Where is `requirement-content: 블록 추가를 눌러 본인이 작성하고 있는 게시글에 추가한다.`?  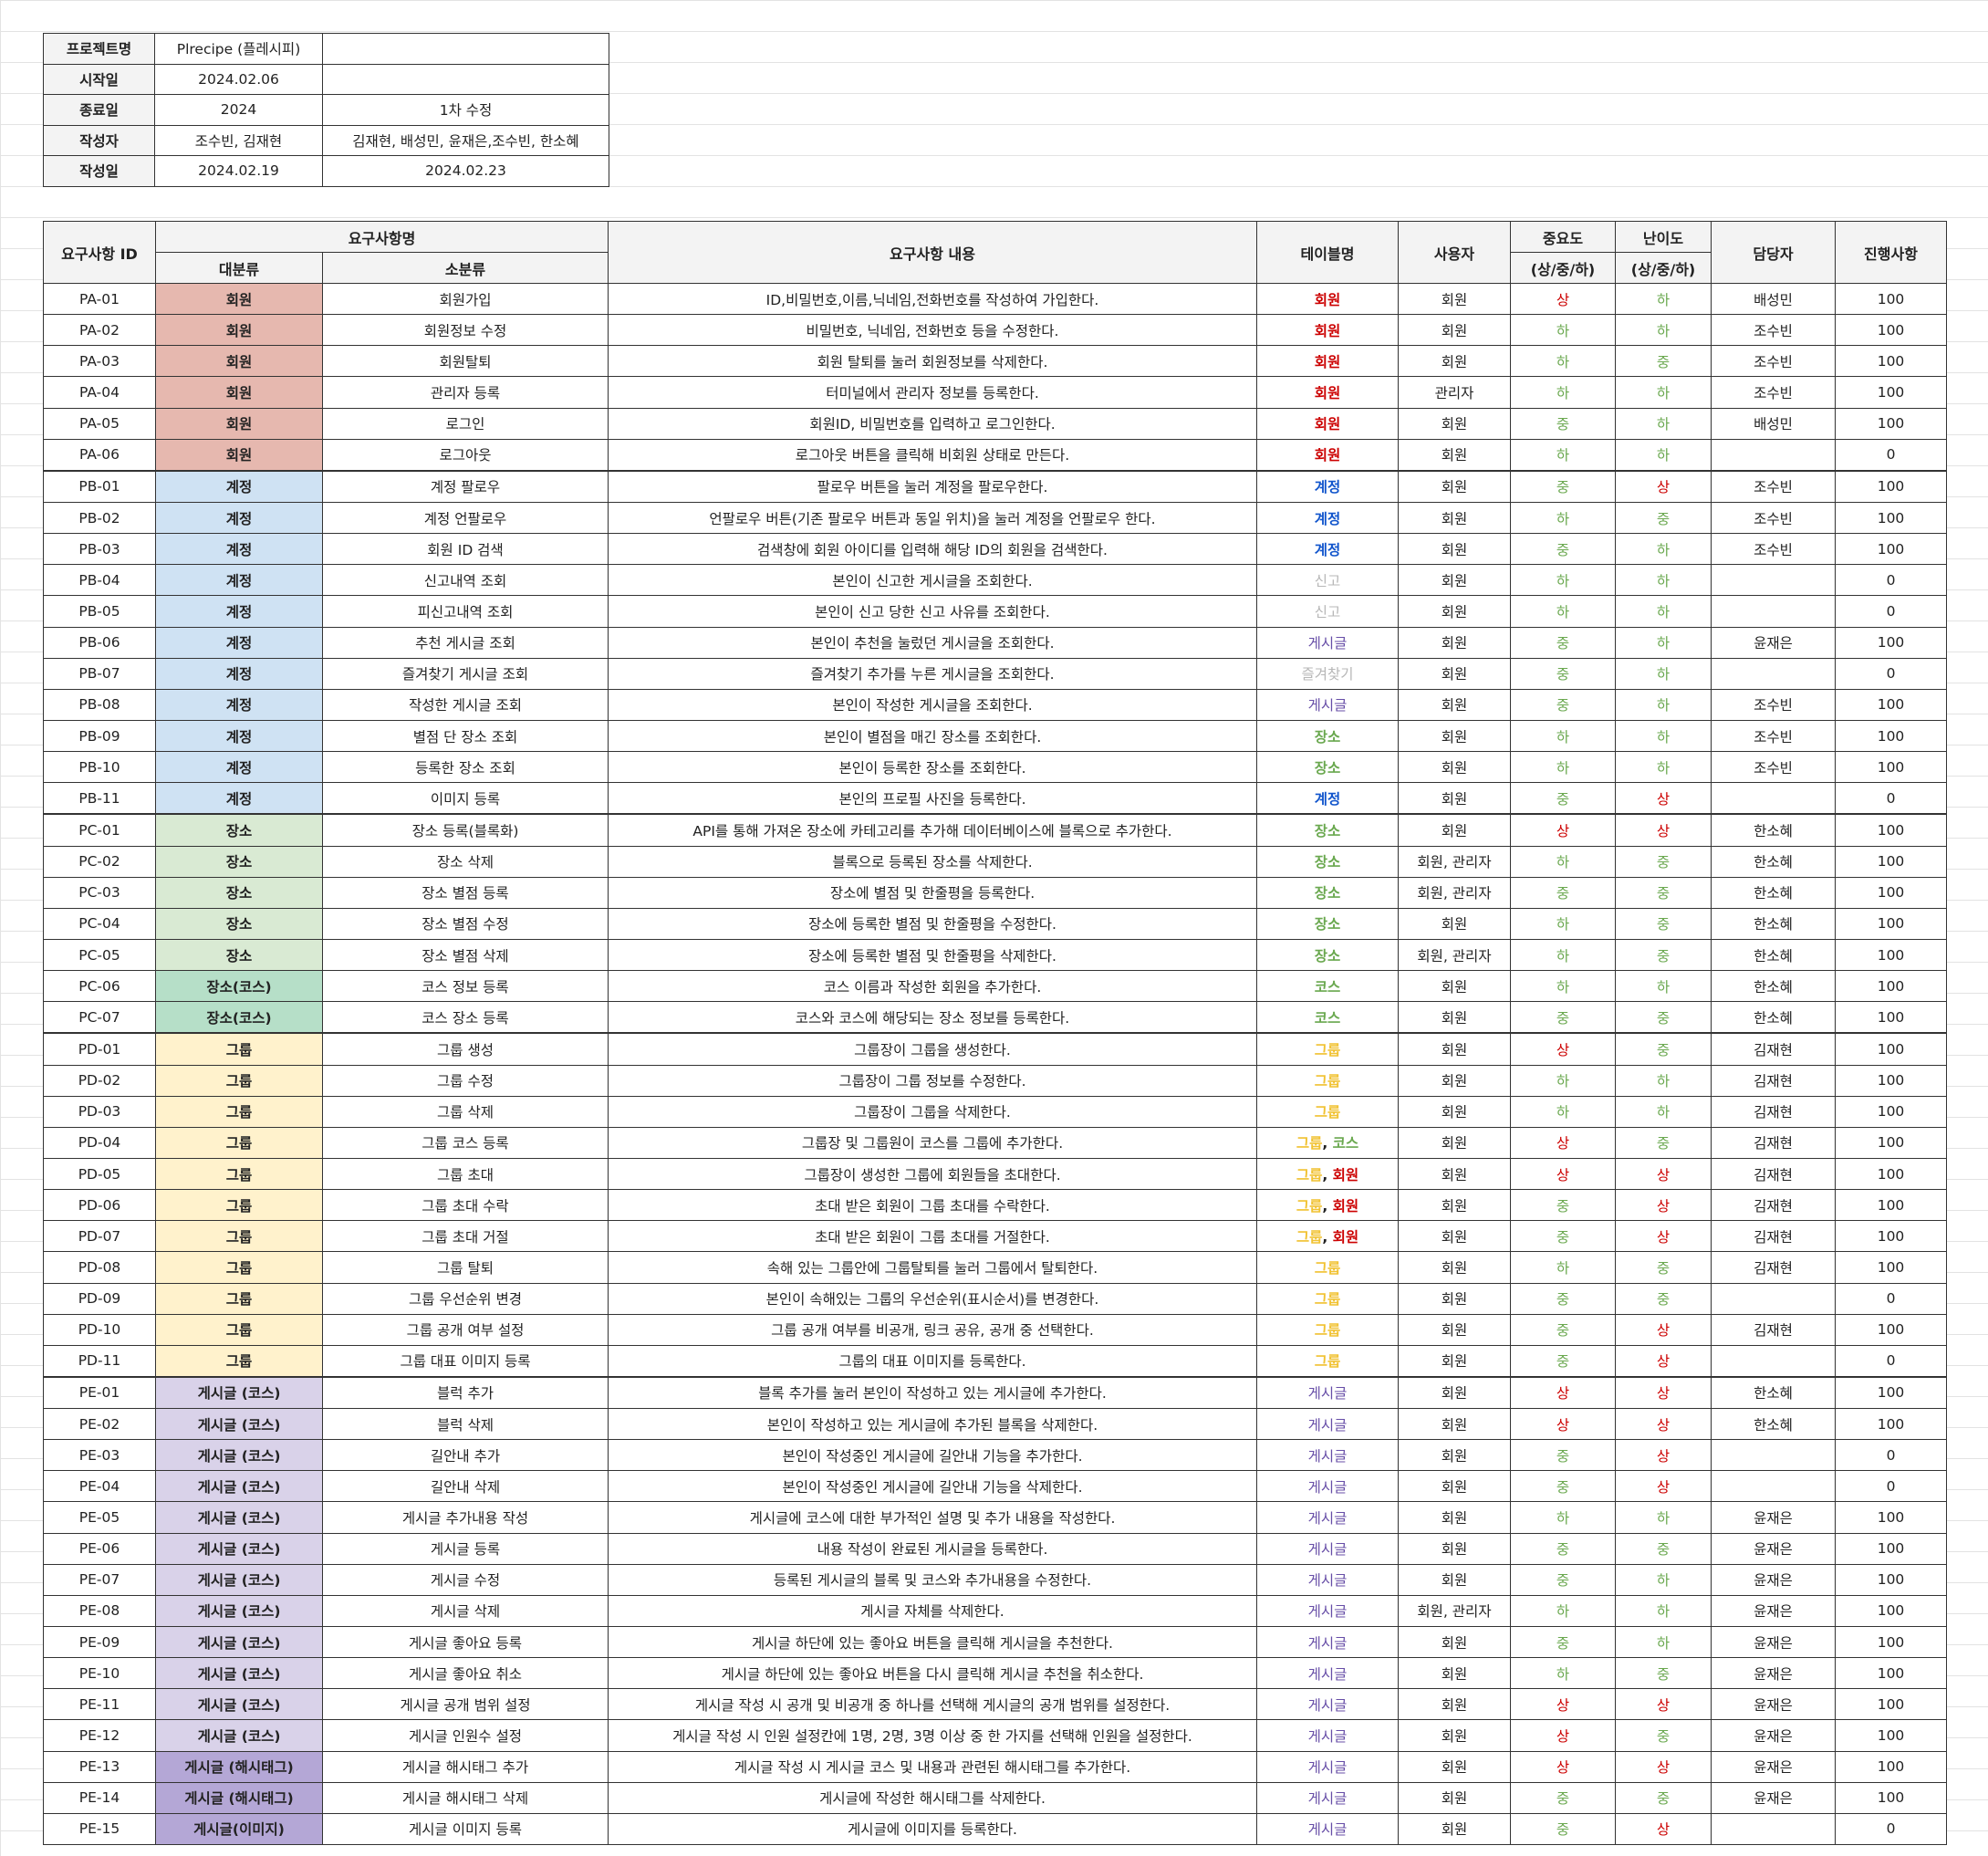
requirement-content: 블록 추가를 눌러 본인이 작성하고 있는 게시글에 추가한다. is located at coordinates (932, 1392).